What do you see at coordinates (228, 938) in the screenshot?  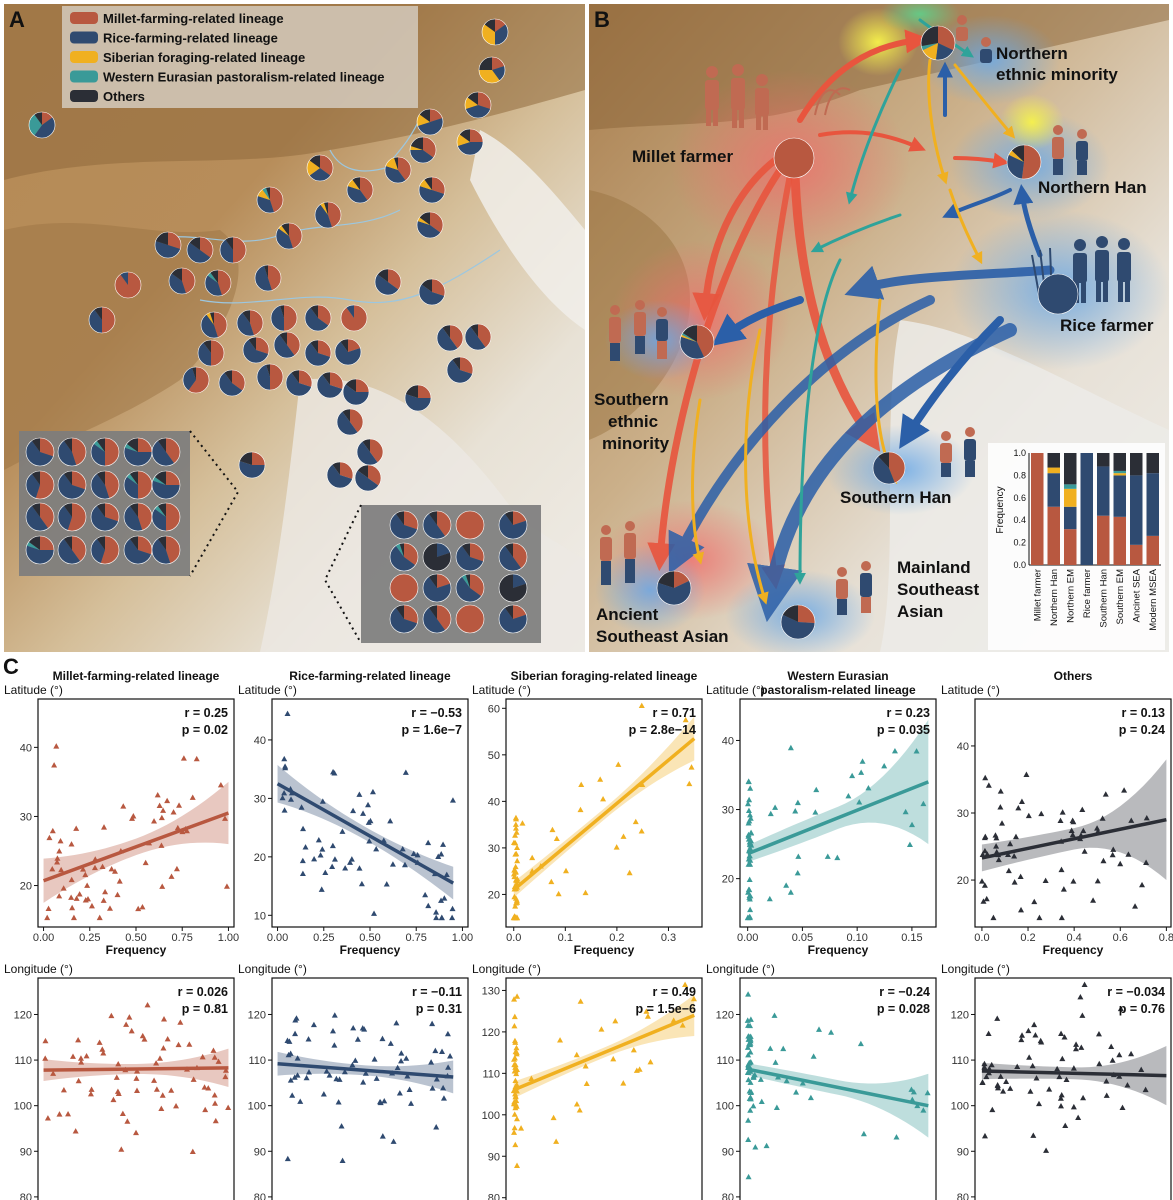 I see `x-tick-label: 1.00` at bounding box center [228, 938].